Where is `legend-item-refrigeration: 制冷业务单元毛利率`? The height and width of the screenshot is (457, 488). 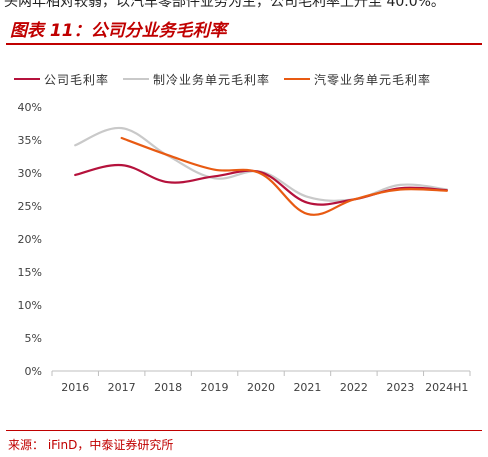 legend-item-refrigeration: 制冷业务单元毛利率 is located at coordinates (196, 79).